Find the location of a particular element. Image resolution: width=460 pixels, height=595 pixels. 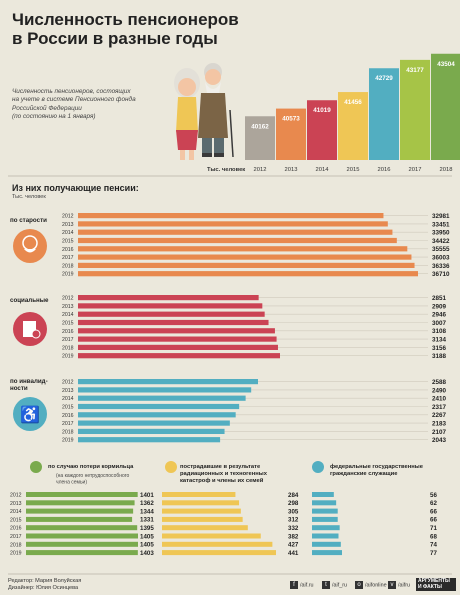

panel-title: федеральные государственные is located at coordinates (377, 466).